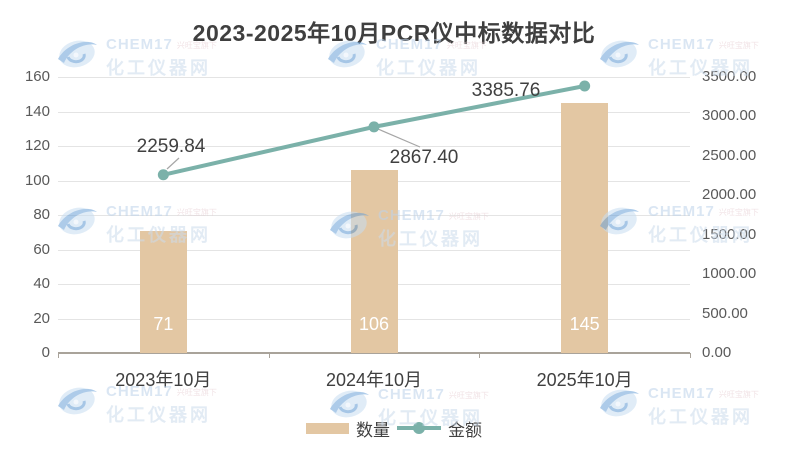  Describe the element at coordinates (327, 428) in the screenshot. I see `legend-bar-swatch` at that location.